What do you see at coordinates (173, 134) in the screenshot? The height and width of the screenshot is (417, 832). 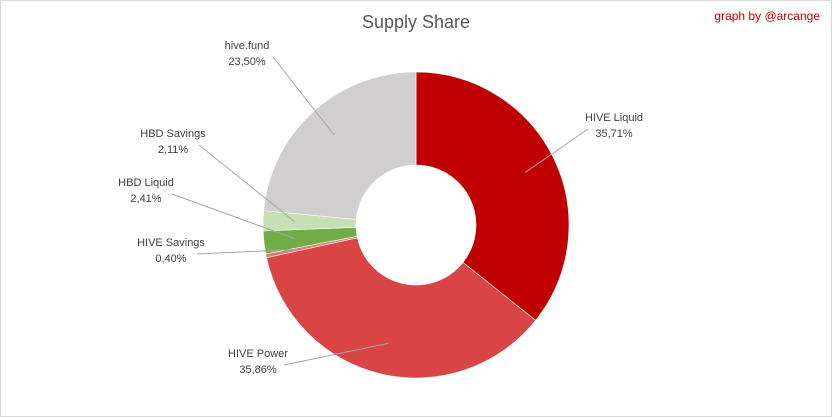 I see `slice-label-hbd-savings: HBD Savings` at bounding box center [173, 134].